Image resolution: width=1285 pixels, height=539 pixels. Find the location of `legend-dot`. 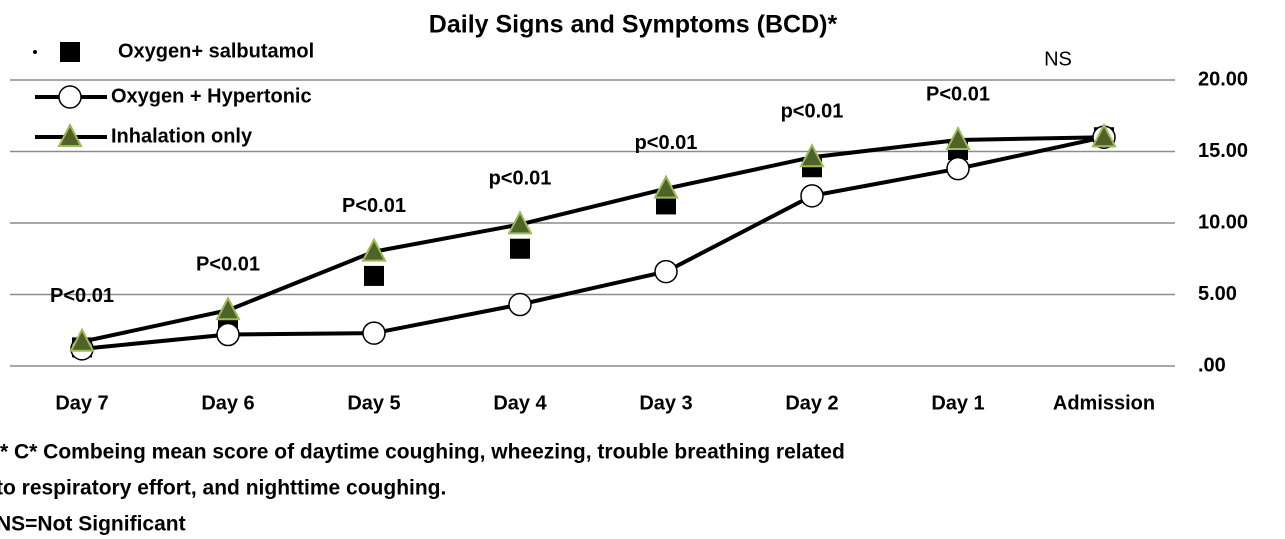

legend-dot is located at coordinates (35, 52).